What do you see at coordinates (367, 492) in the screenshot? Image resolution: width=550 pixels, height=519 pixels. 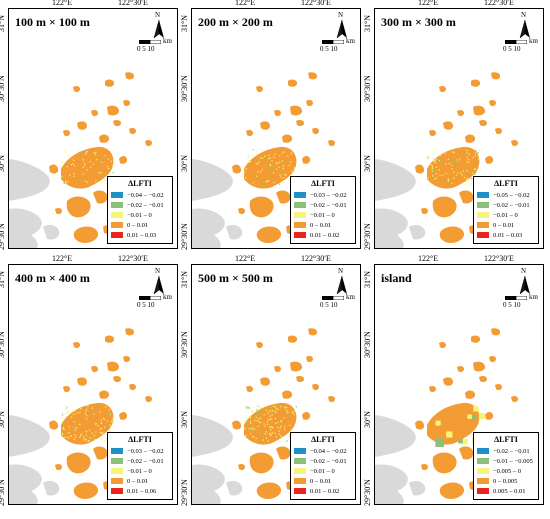 I see `latitude-label: 29°30′N` at bounding box center [367, 492].